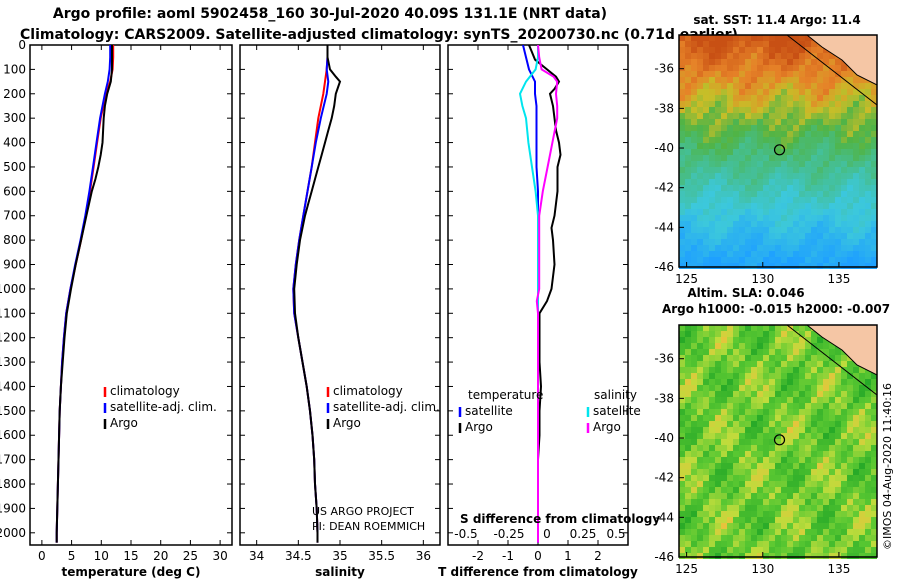 Image resolution: width=900 pixels, height=580 pixels. What do you see at coordinates (664, 438) in the screenshot?
I see `map-y-tick-label: -40` at bounding box center [664, 438].